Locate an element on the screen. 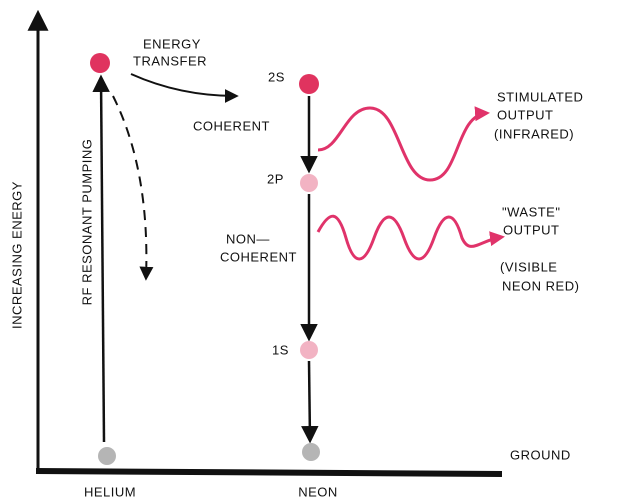 This screenshot has width=626, height=501. noncoherent-label: COHERENT is located at coordinates (258, 256).